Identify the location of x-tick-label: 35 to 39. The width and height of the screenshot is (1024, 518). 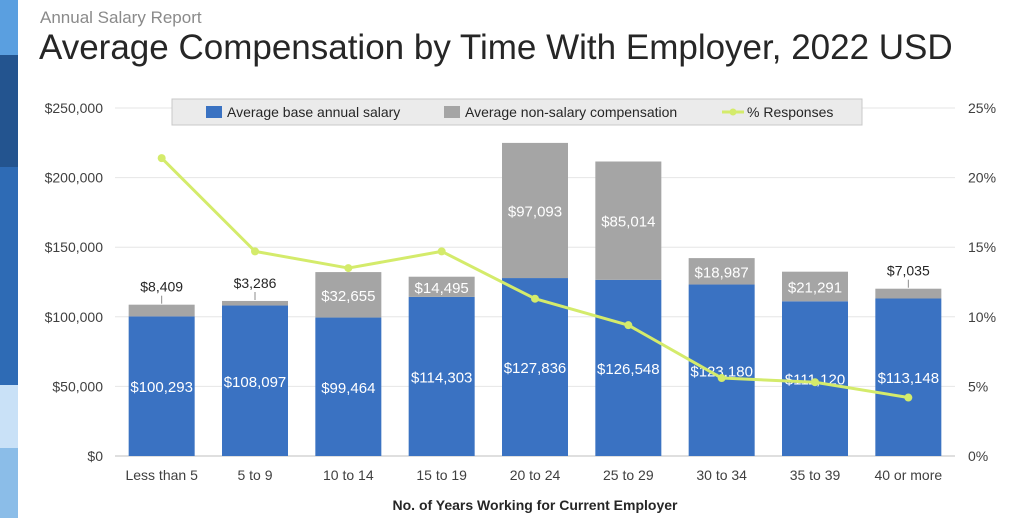
(815, 475).